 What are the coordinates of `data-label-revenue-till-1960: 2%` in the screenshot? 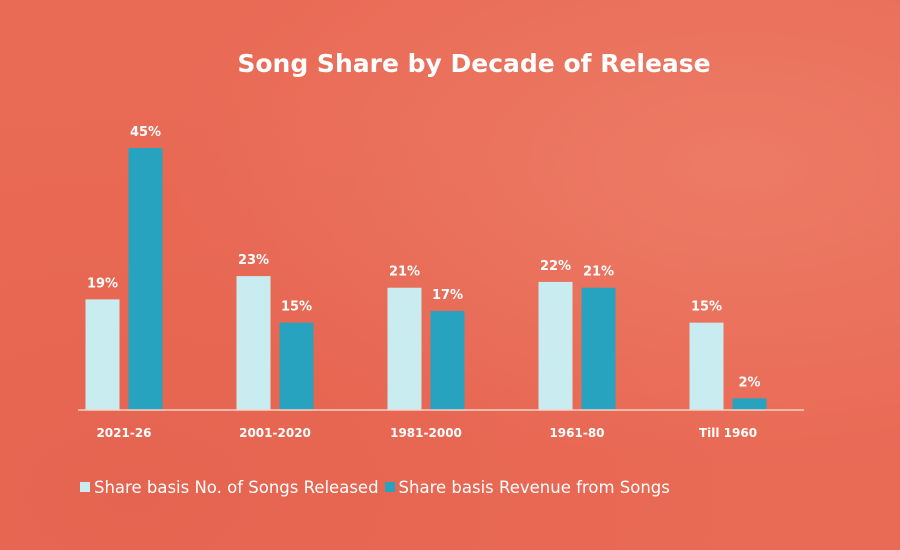 It's located at (749, 382).